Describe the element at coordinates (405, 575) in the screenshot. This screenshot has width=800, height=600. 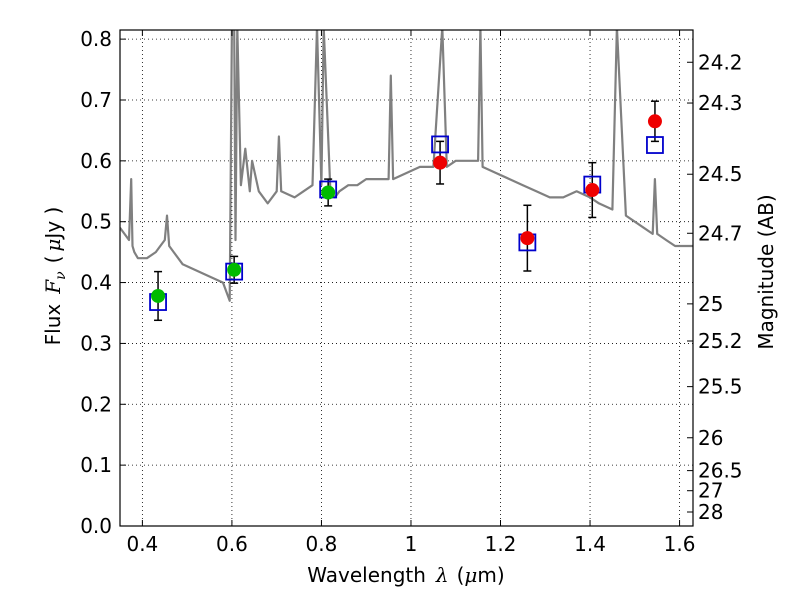
I see `x-axis-title: Wavelength λ (μm)` at that location.